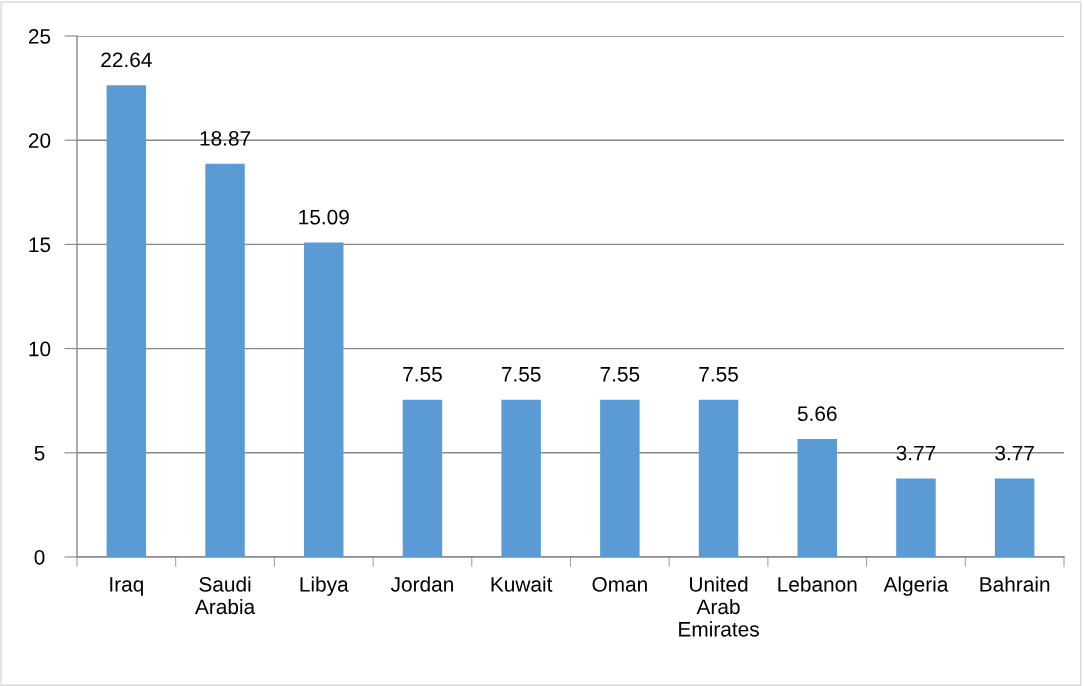  What do you see at coordinates (421, 584) in the screenshot?
I see `x-tick-label: Jordan` at bounding box center [421, 584].